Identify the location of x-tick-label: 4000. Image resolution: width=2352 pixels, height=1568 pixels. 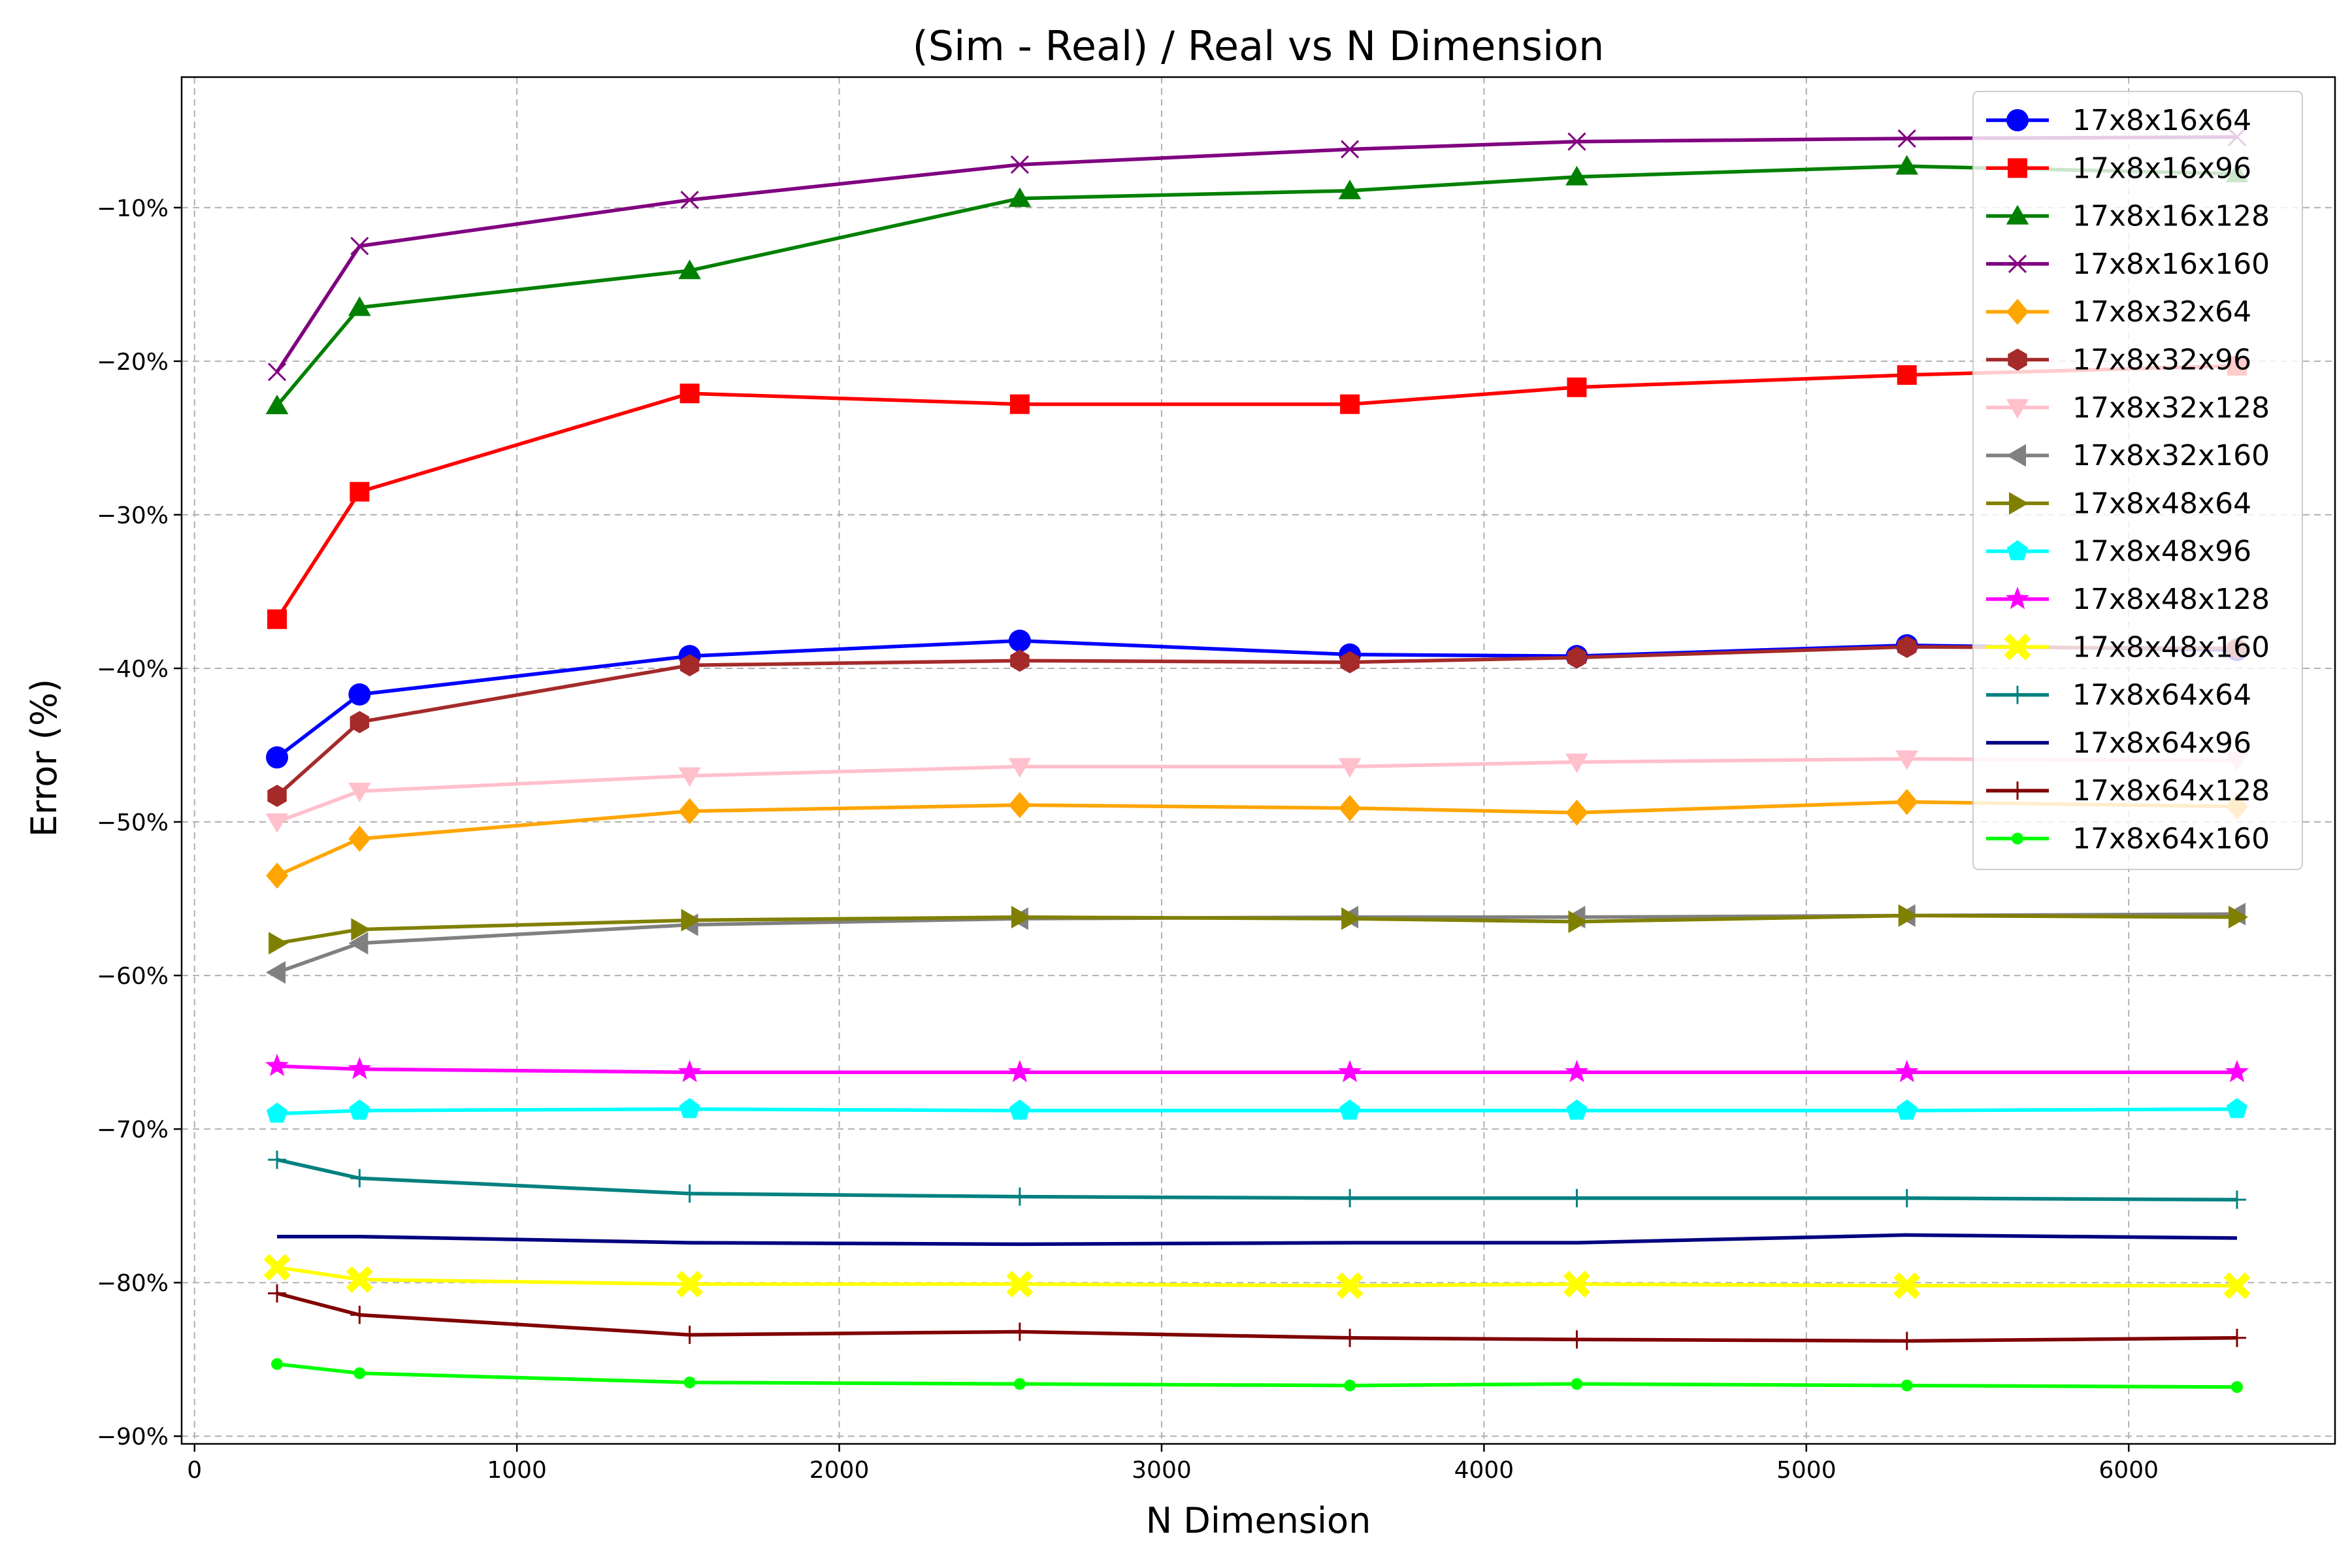
(1484, 1470).